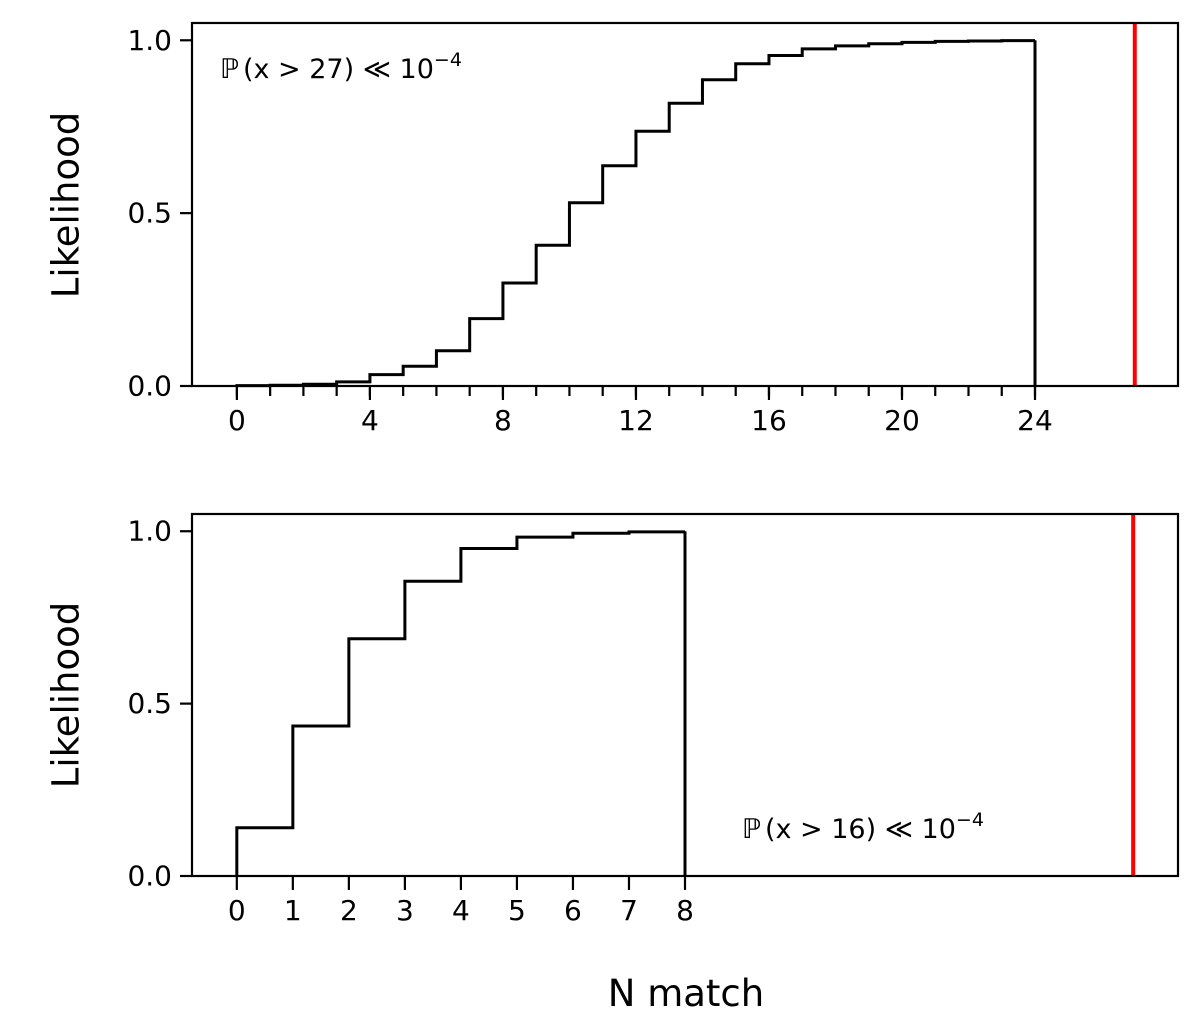 This screenshot has width=1200, height=1015. What do you see at coordinates (461, 910) in the screenshot?
I see `bottom-x-tick-label: 4` at bounding box center [461, 910].